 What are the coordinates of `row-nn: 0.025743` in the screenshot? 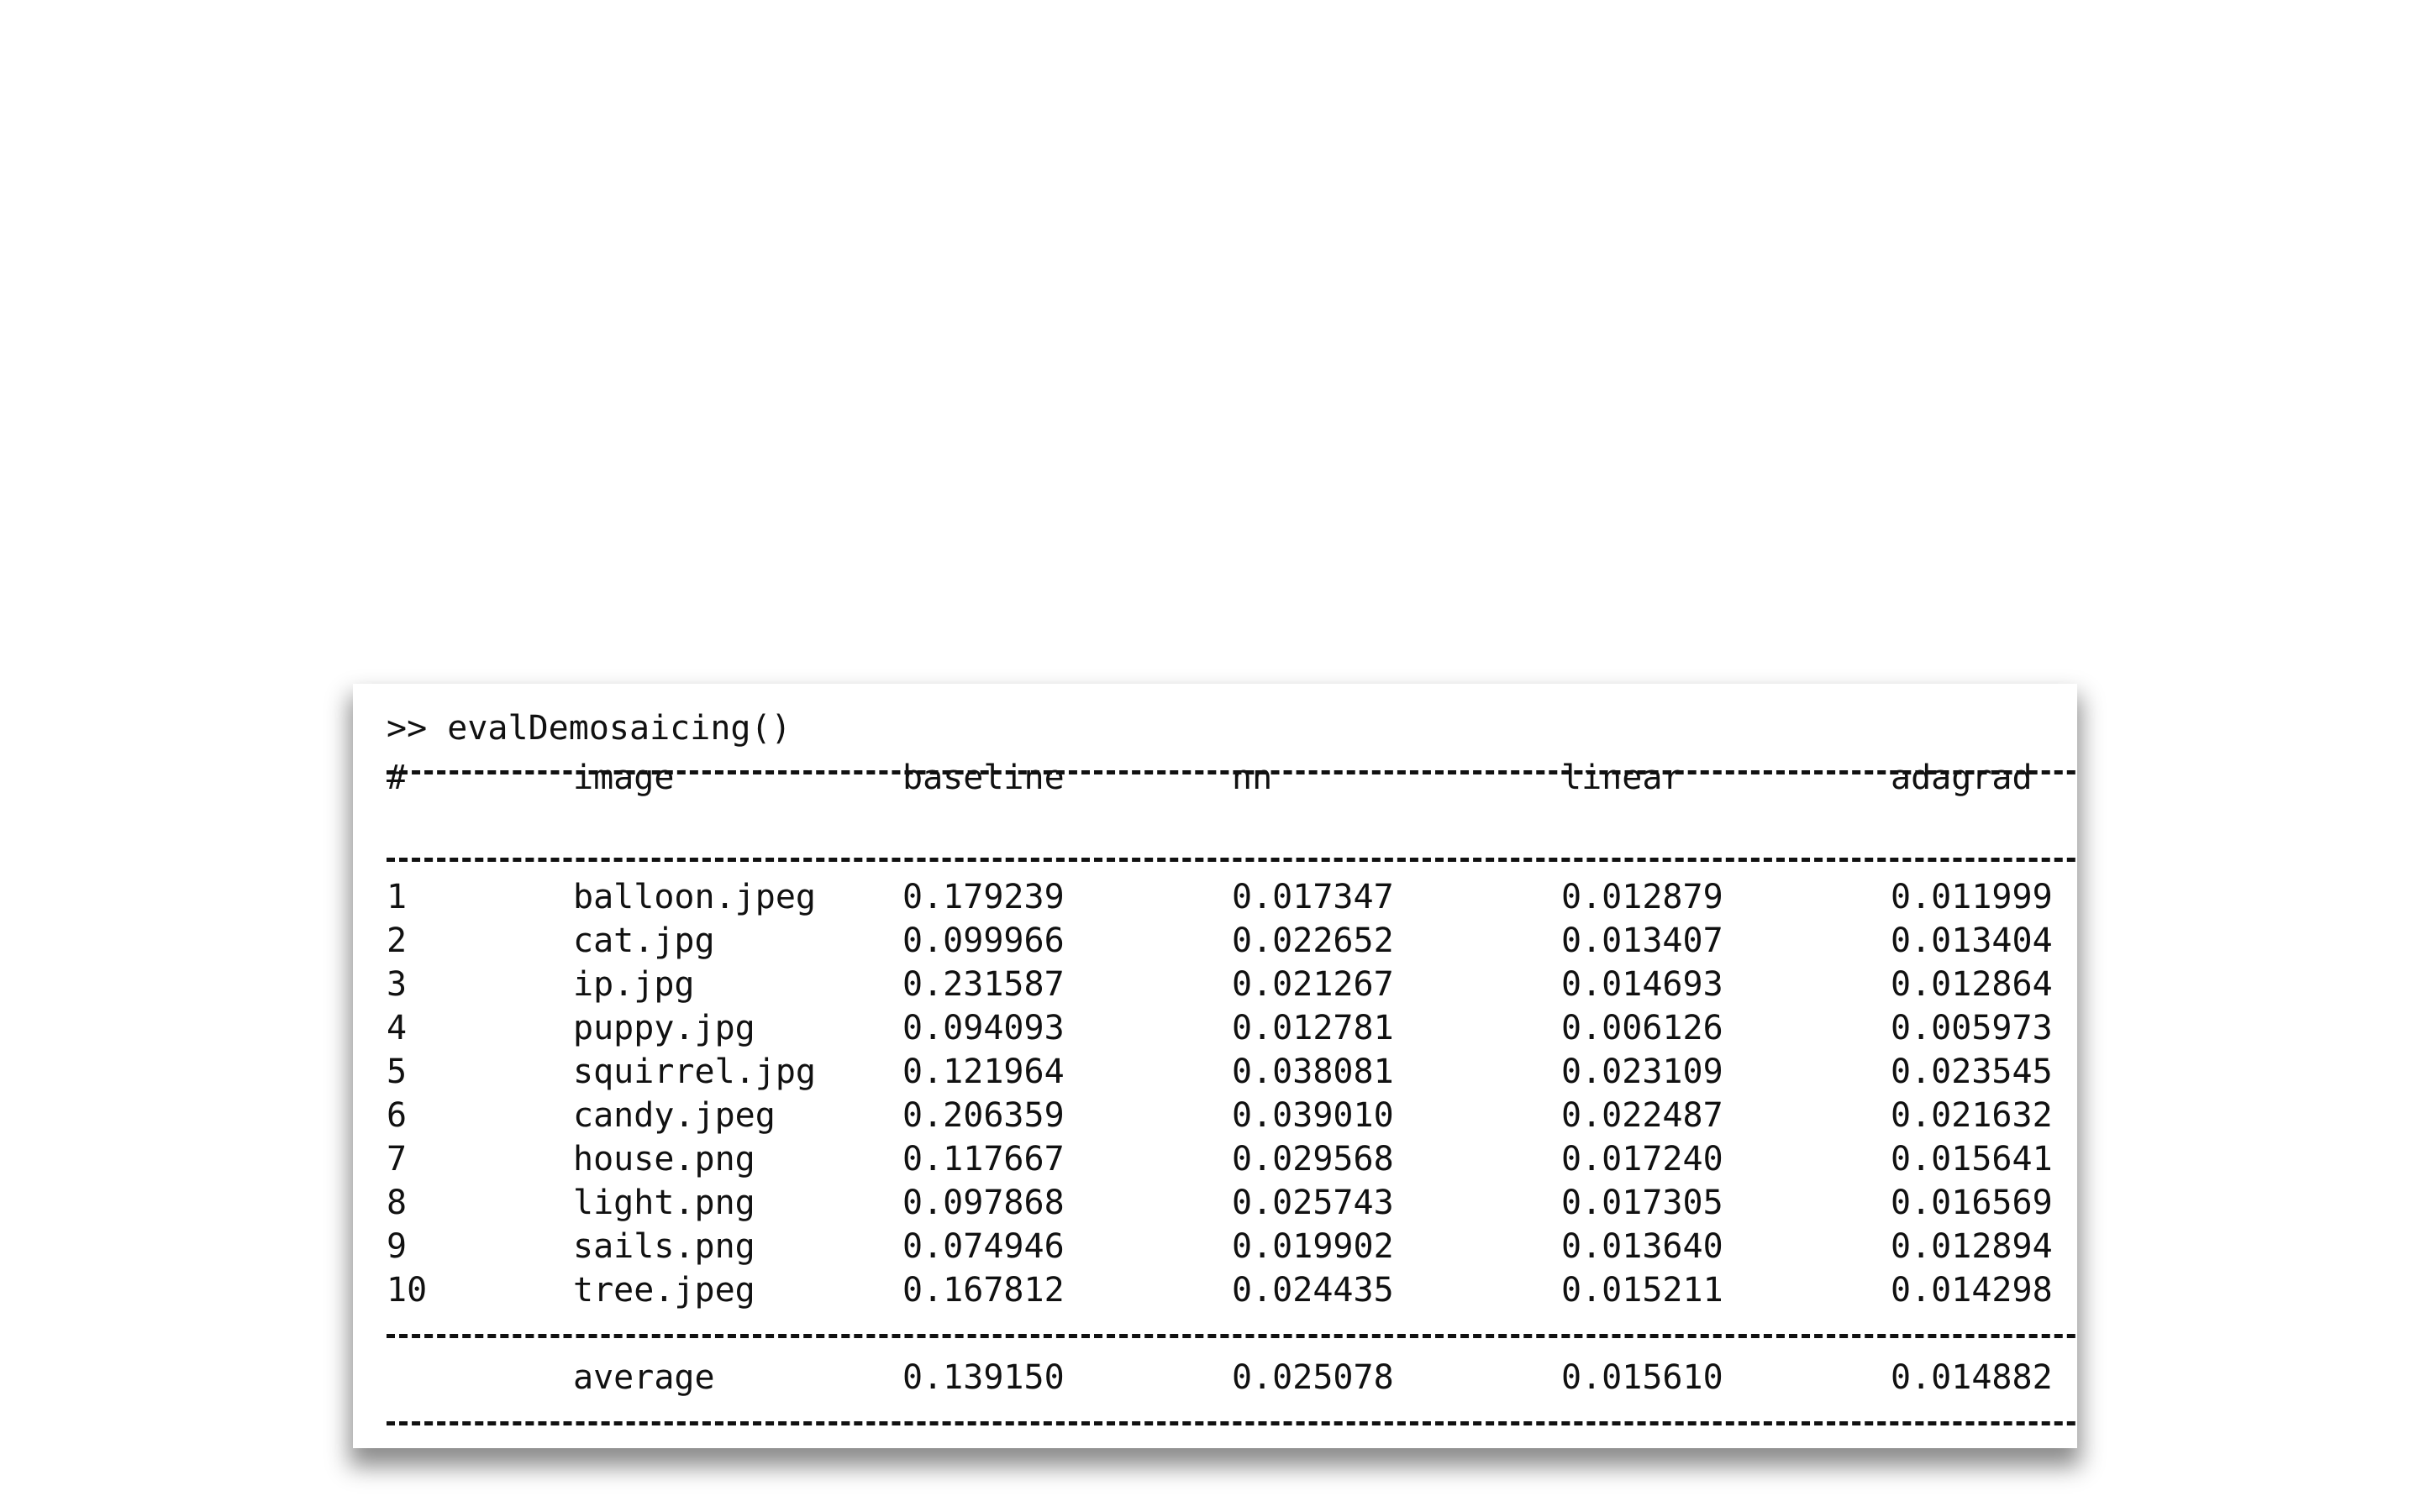 It's located at (1313, 1203).